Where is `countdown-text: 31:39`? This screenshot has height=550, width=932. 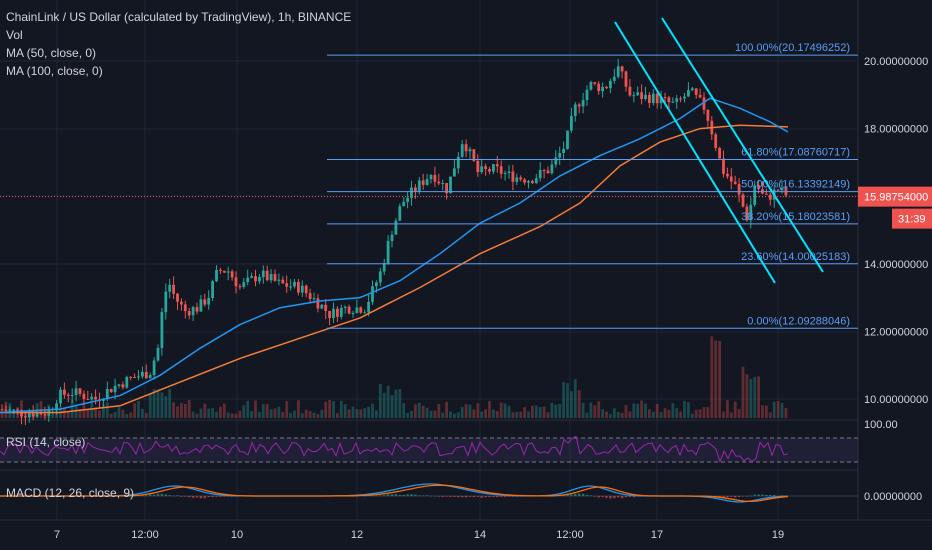
countdown-text: 31:39 is located at coordinates (912, 220).